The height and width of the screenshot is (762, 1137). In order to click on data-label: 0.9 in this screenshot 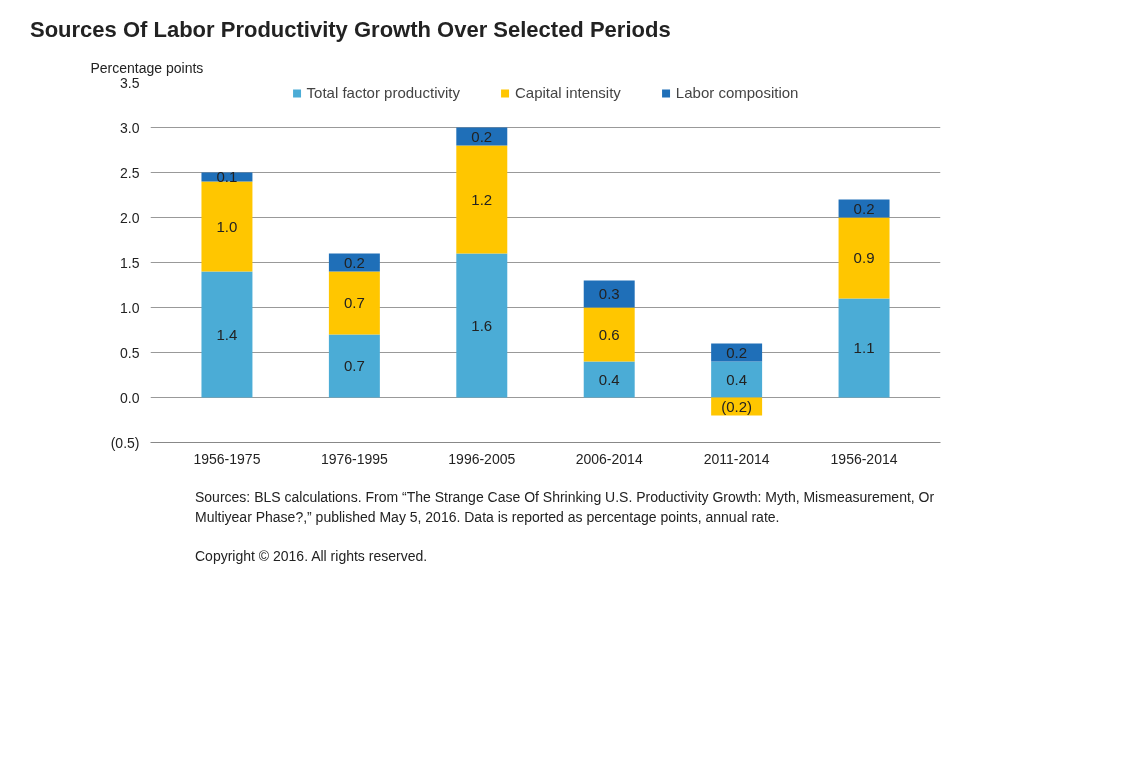, I will do `click(864, 258)`.